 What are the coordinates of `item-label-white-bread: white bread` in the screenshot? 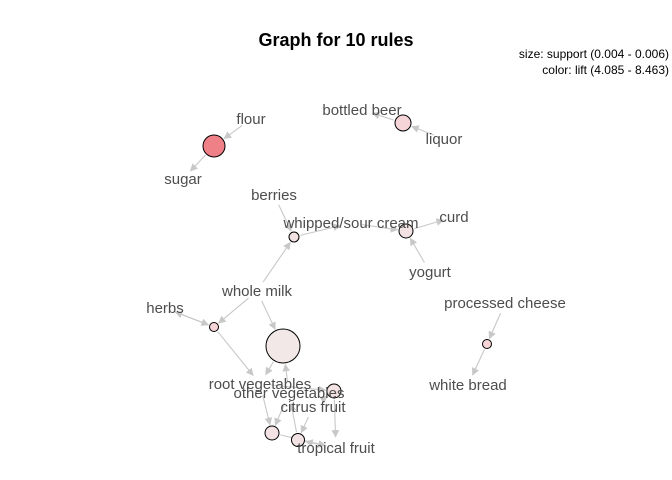 It's located at (467, 385).